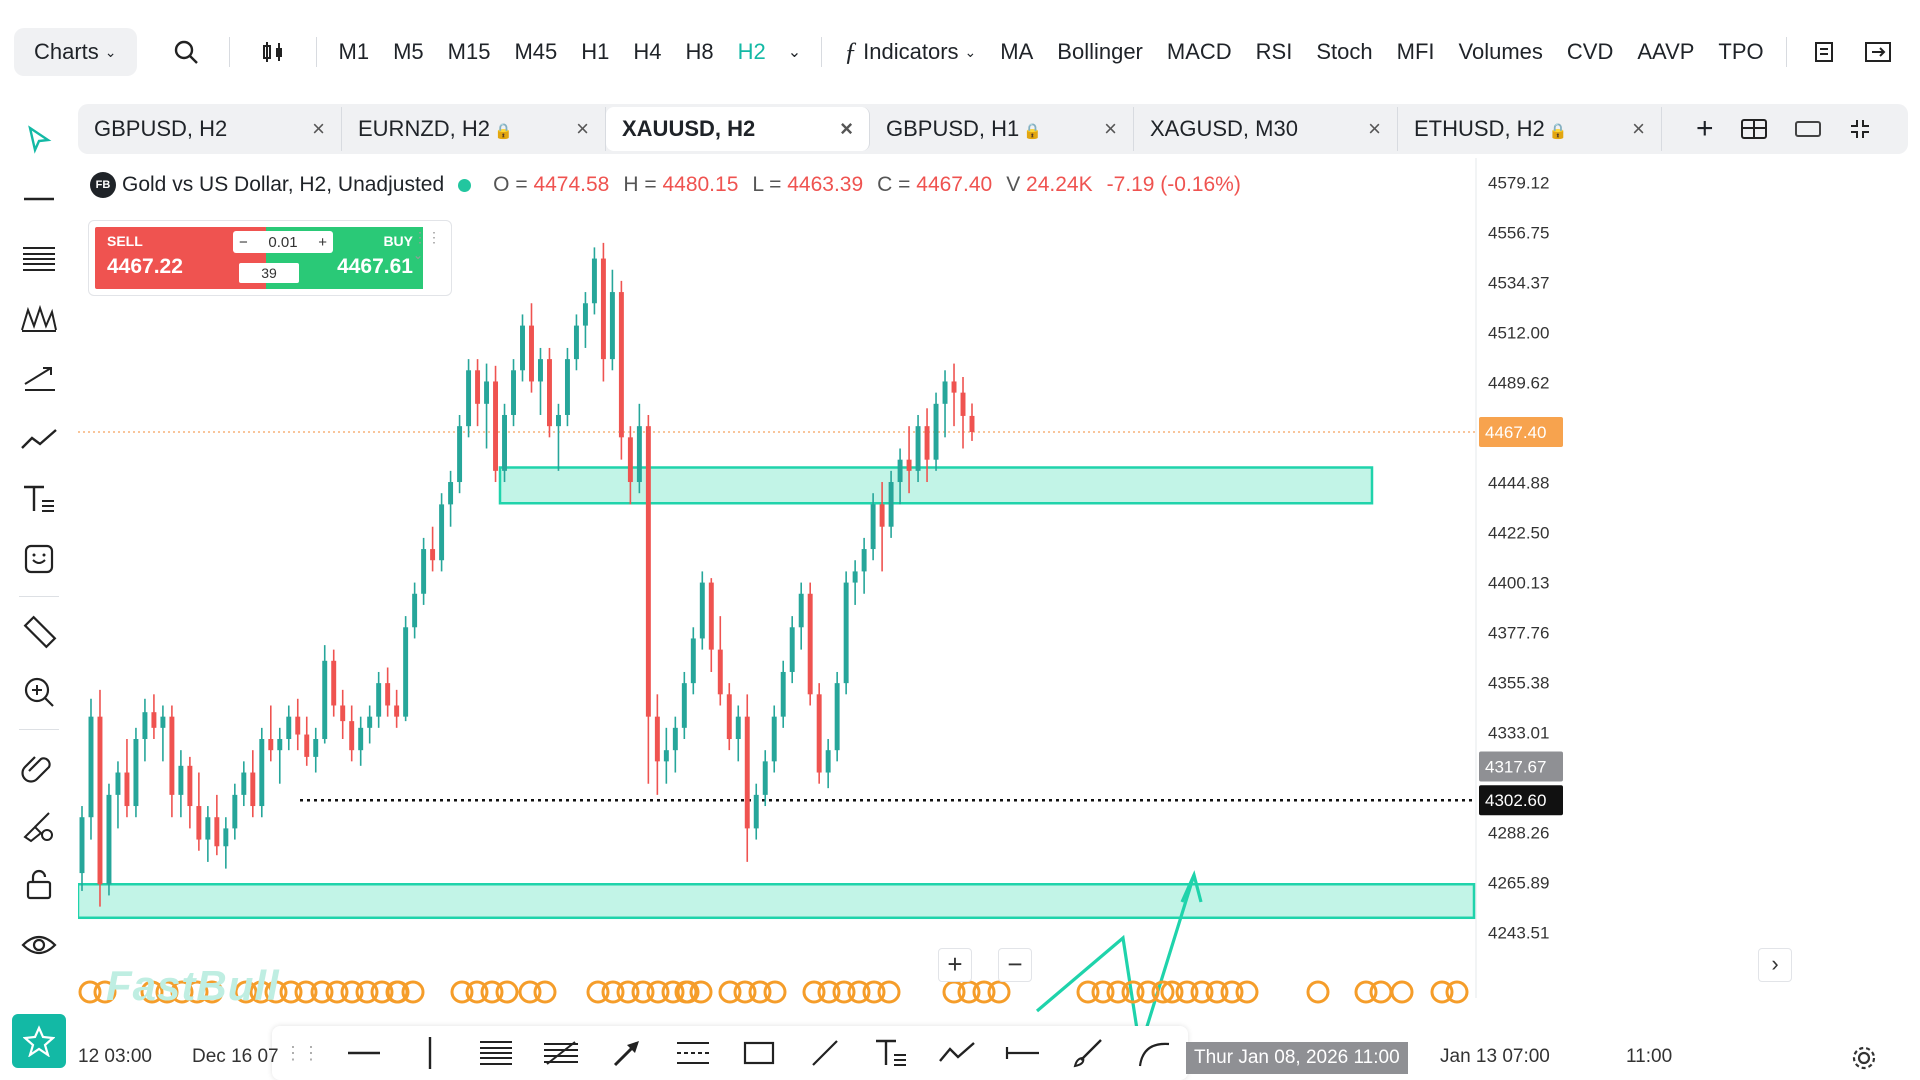 This screenshot has height=1080, width=1920. I want to click on drag-handle-icon: ⋮⋮ ⌄, so click(427, 245).